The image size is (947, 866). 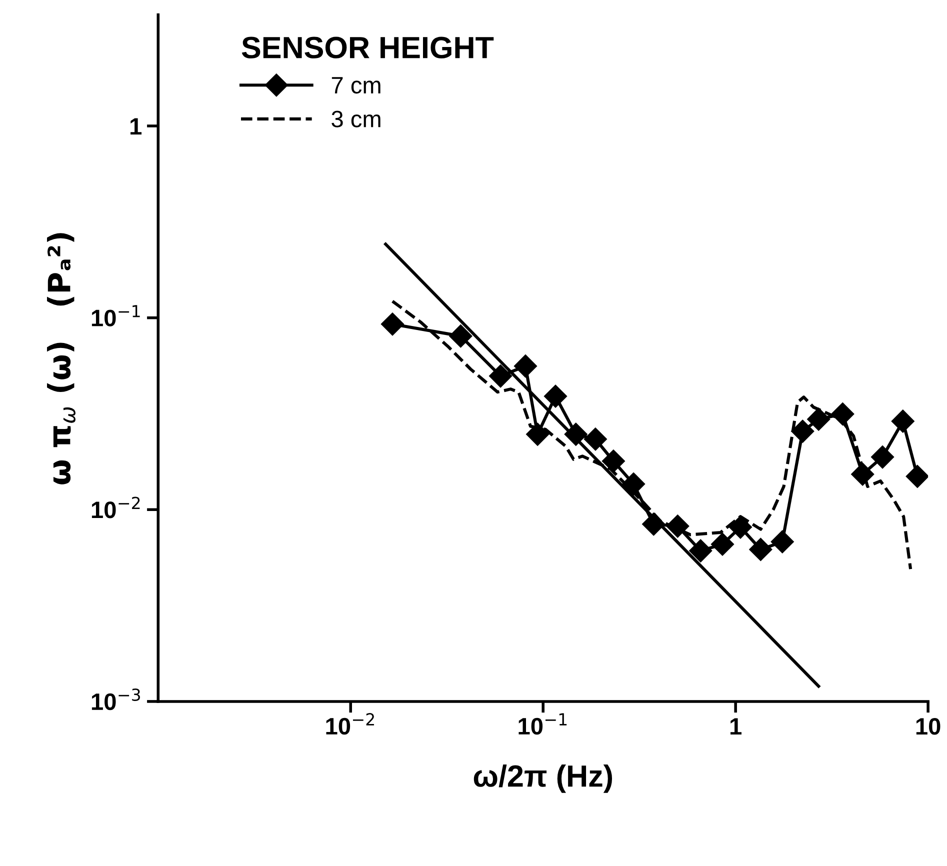 I want to click on y-axis-title: ω π$_{ω}$ (ω) (Pₐ²), so click(x=61, y=358).